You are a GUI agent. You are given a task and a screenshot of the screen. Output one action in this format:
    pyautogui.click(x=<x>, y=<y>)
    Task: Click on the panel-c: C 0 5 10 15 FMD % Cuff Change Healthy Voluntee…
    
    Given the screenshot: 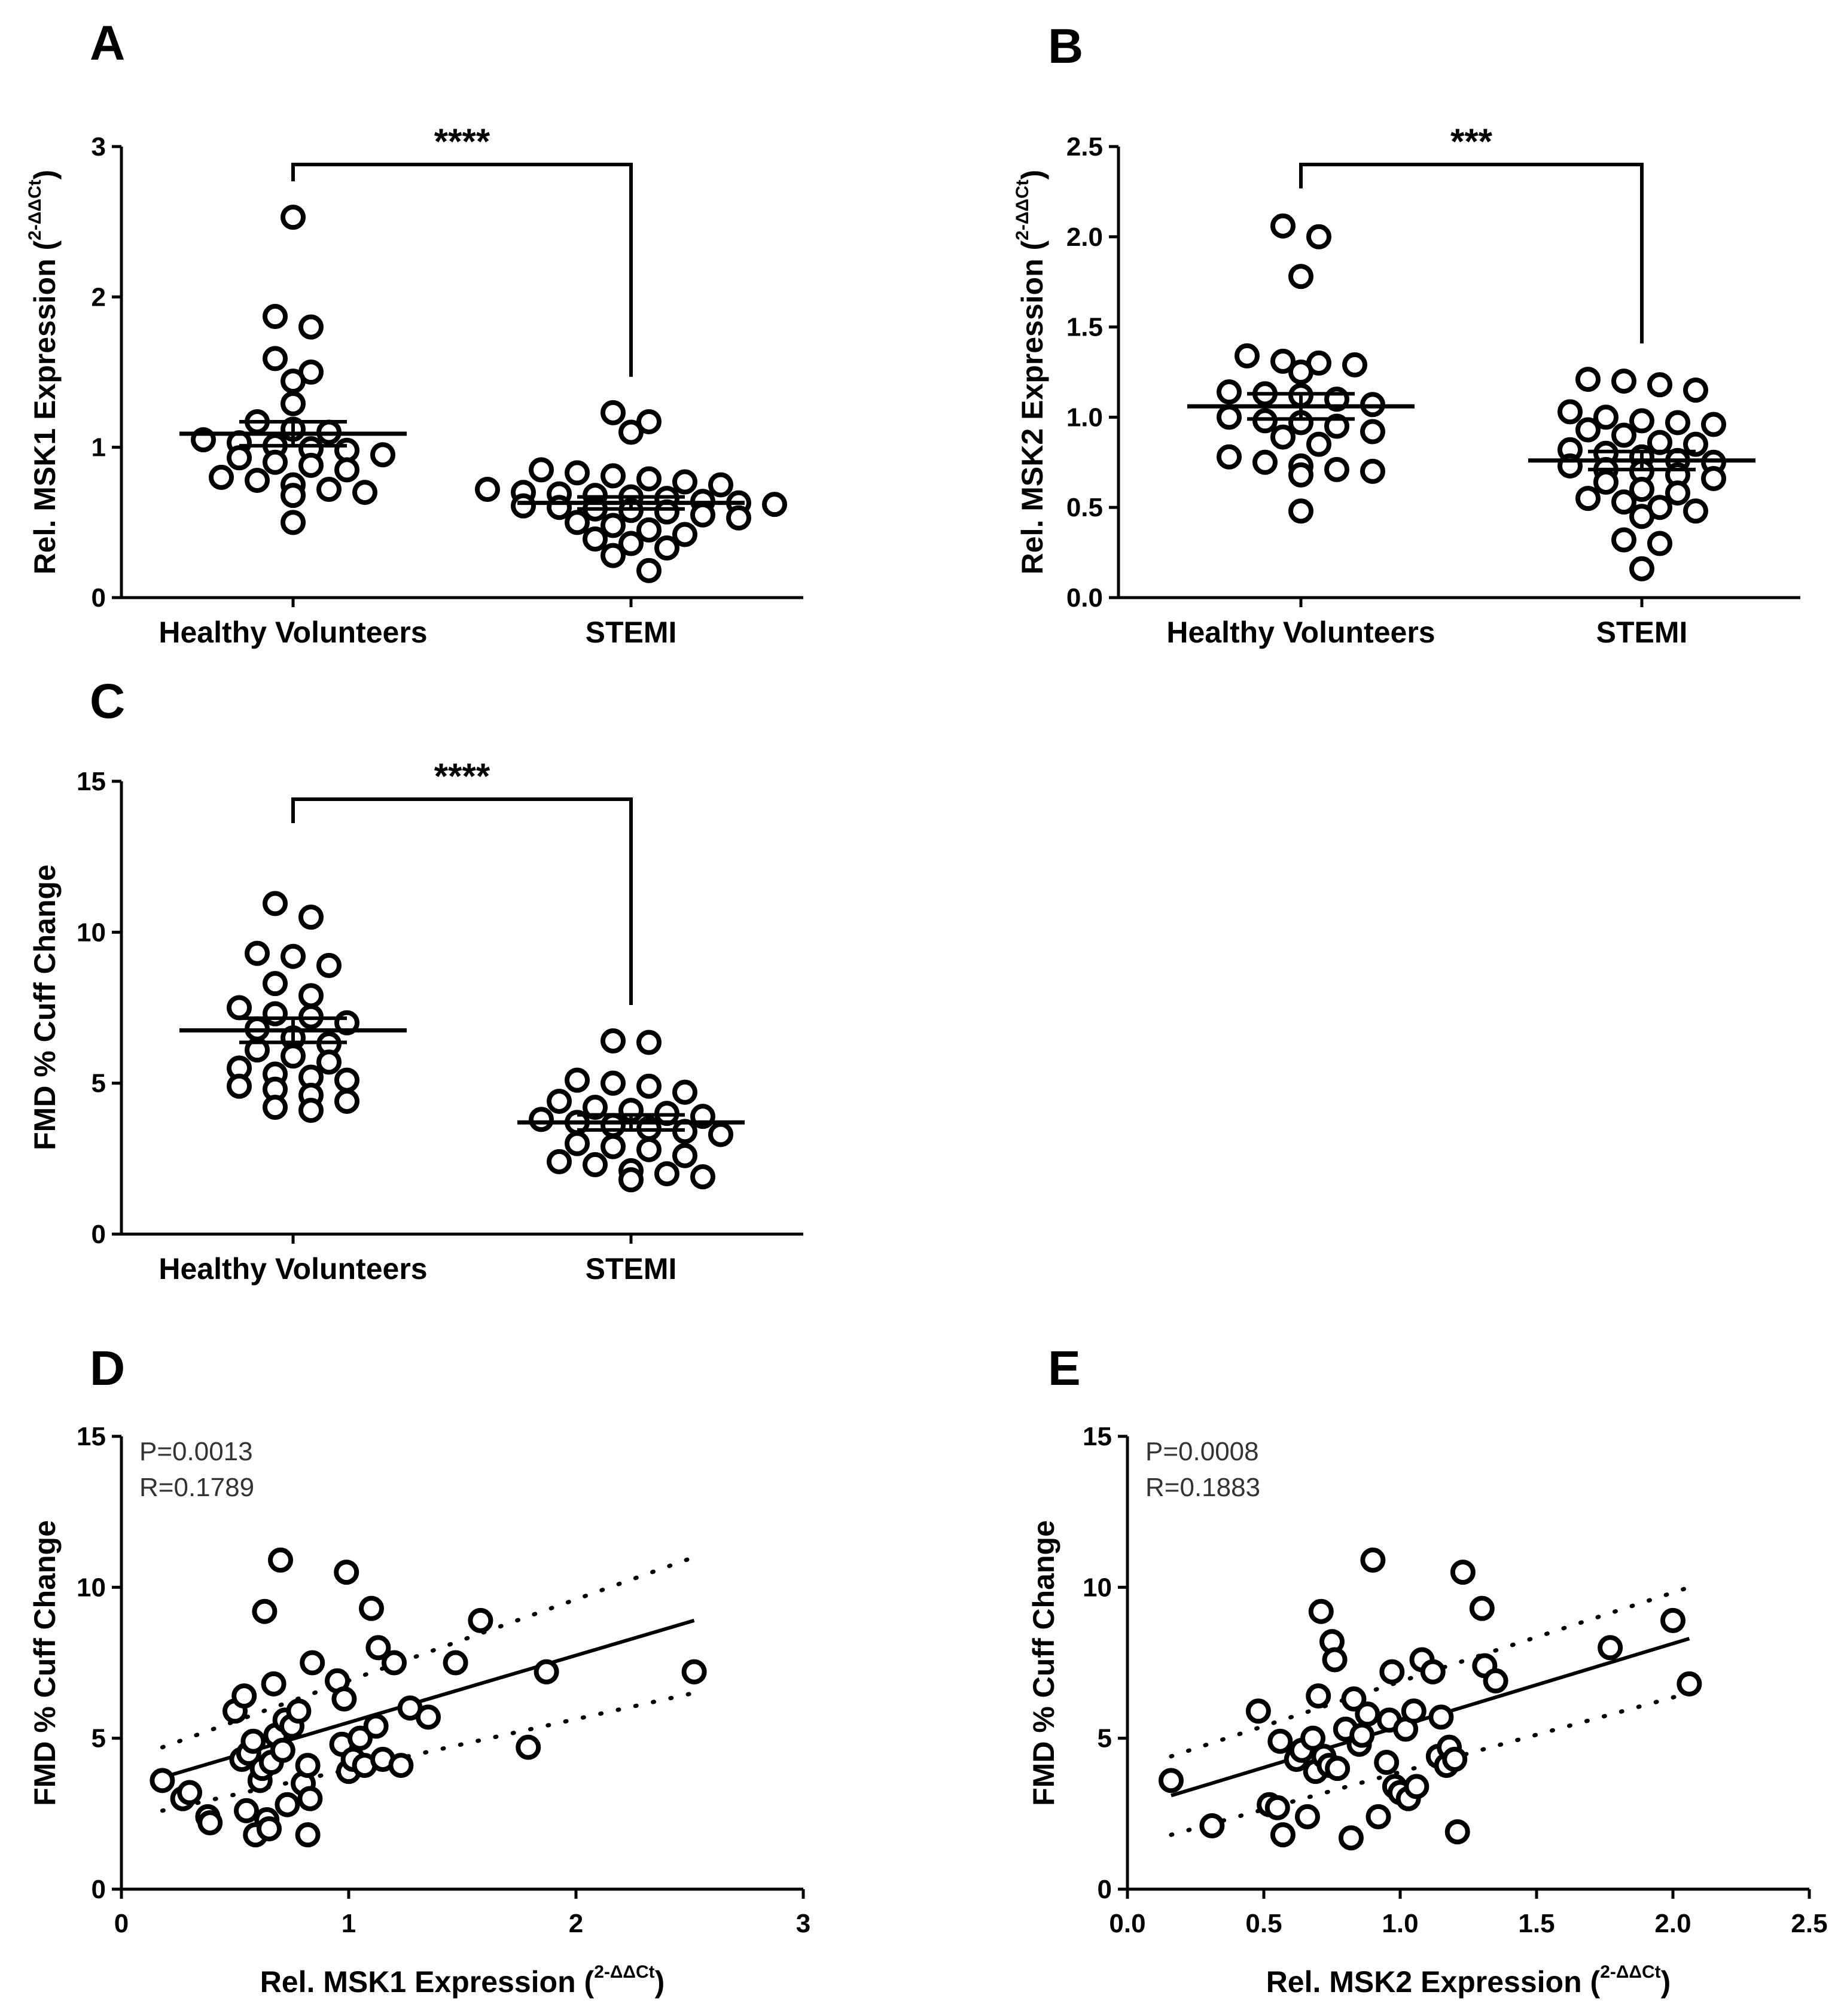 What is the action you would take?
    pyautogui.click(x=415, y=980)
    